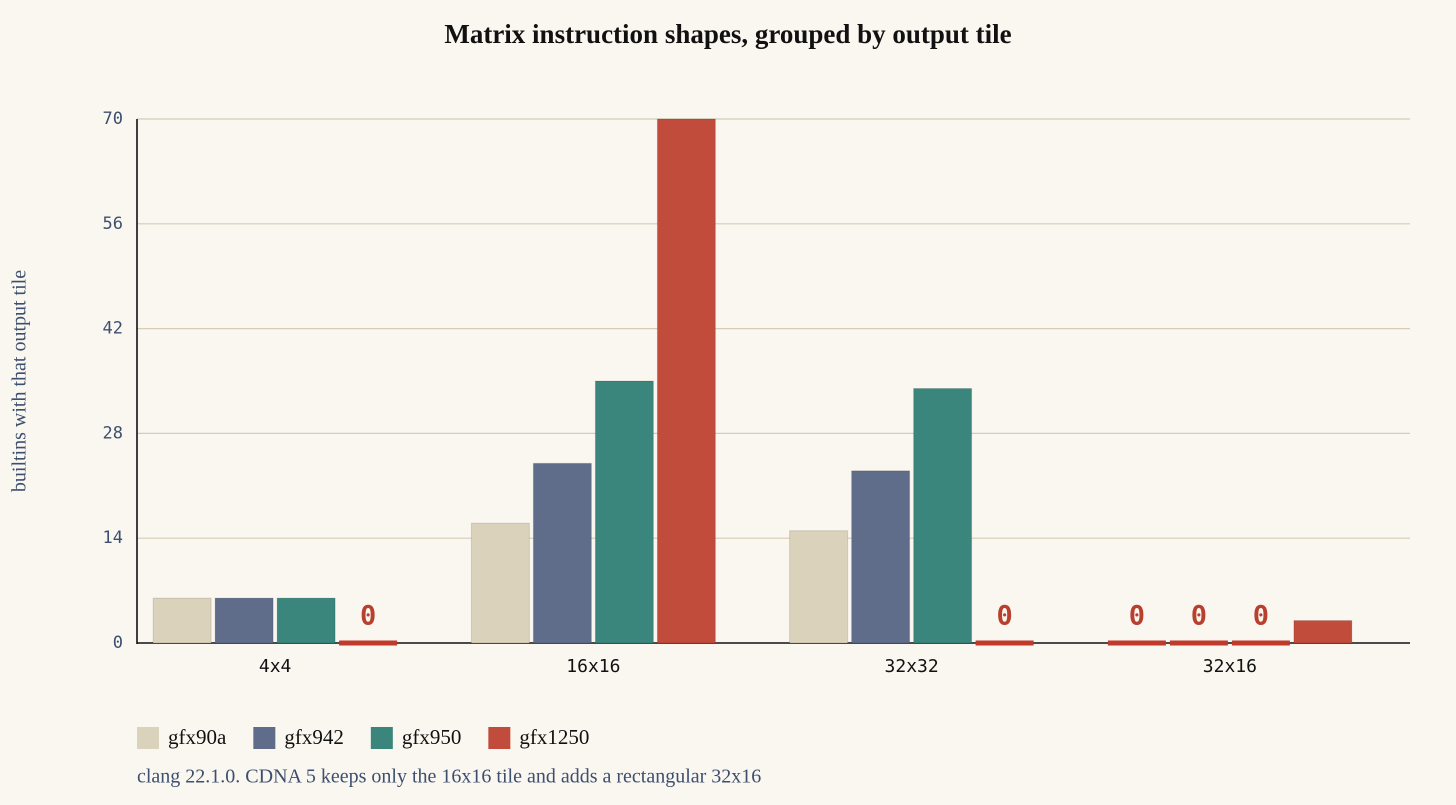  I want to click on legend-label: gfx942, so click(314, 737).